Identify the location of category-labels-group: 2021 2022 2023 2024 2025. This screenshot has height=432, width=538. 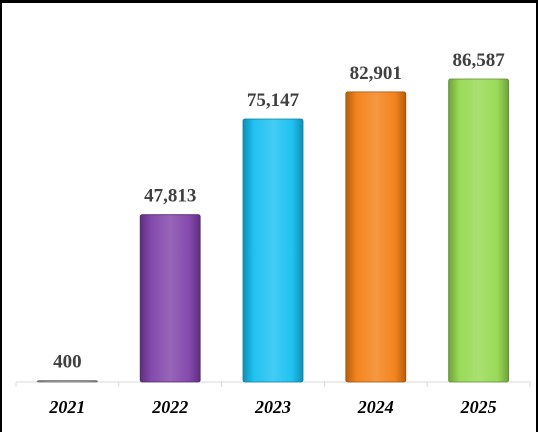
(272, 407).